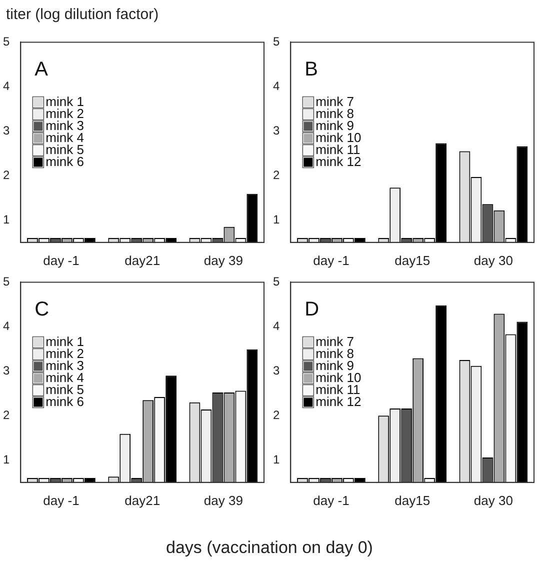 This screenshot has height=570, width=539. What do you see at coordinates (312, 309) in the screenshot?
I see `text: D` at bounding box center [312, 309].